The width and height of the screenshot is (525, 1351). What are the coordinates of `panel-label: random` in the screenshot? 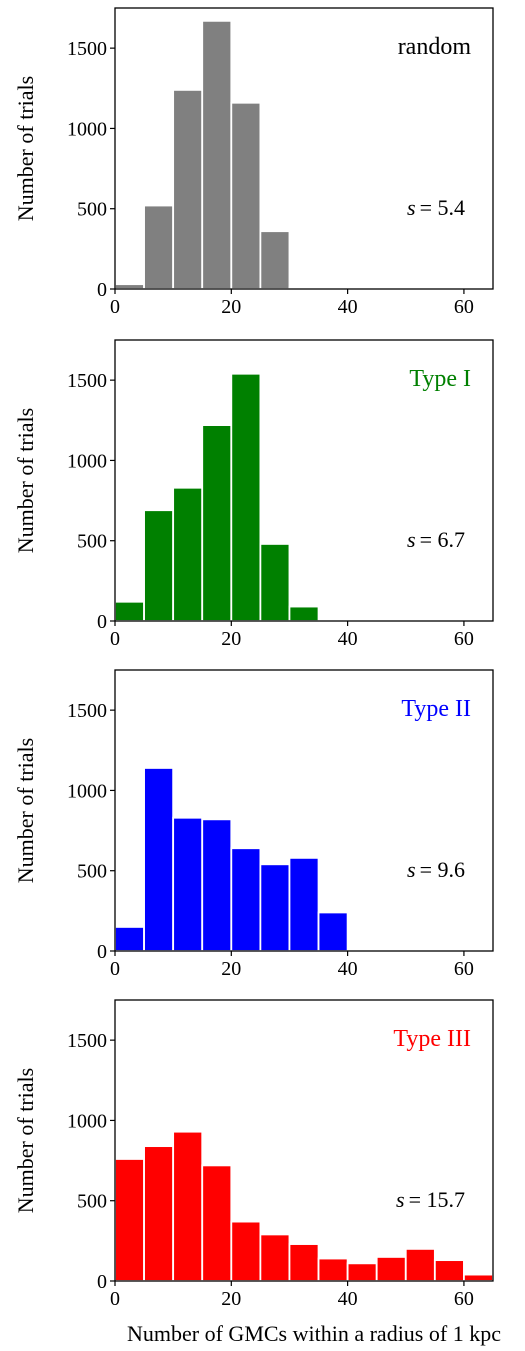 It's located at (435, 47).